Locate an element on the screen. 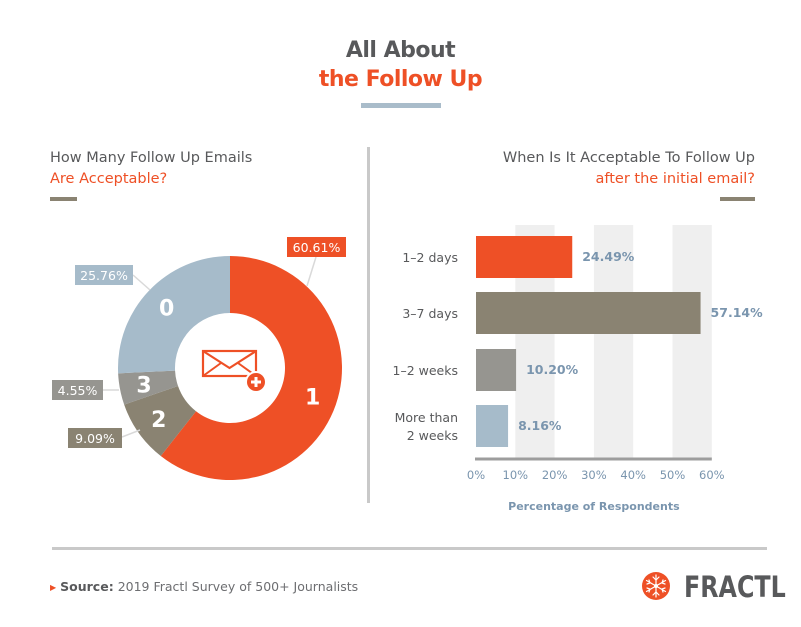  slice-percent-label: 25.76% is located at coordinates (104, 275).